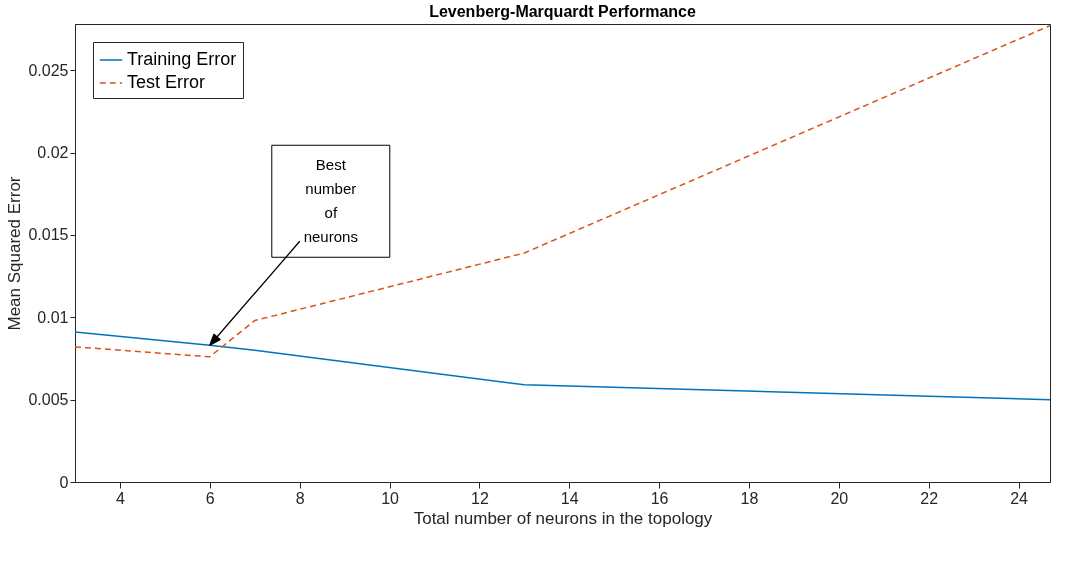 The height and width of the screenshot is (563, 1088). Describe the element at coordinates (1019, 498) in the screenshot. I see `x-tick-label: 24` at that location.